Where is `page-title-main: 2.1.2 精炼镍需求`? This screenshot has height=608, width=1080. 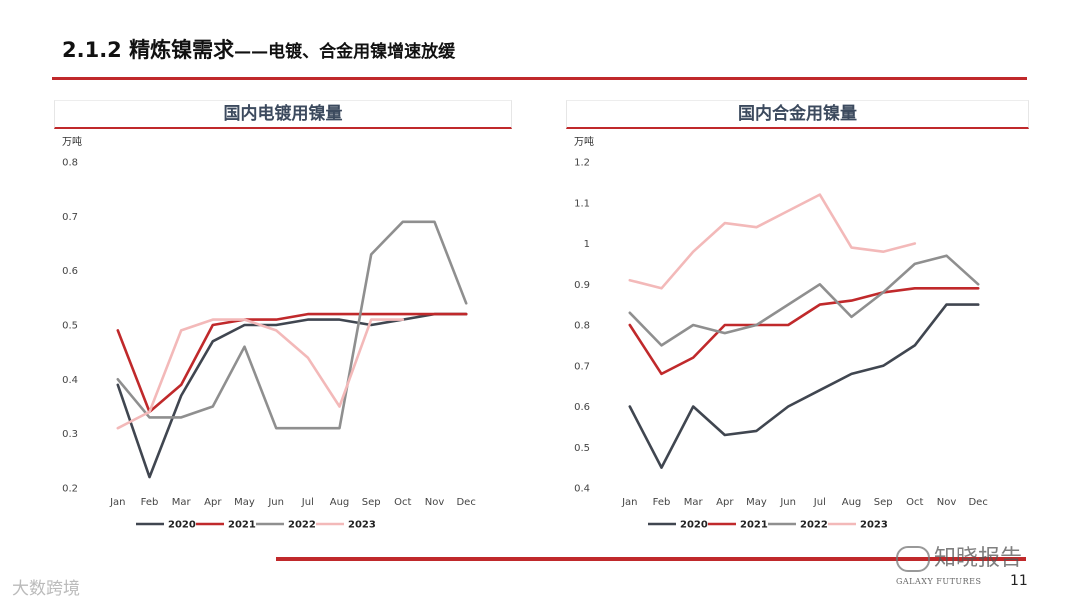 page-title-main: 2.1.2 精炼镍需求 is located at coordinates (148, 50).